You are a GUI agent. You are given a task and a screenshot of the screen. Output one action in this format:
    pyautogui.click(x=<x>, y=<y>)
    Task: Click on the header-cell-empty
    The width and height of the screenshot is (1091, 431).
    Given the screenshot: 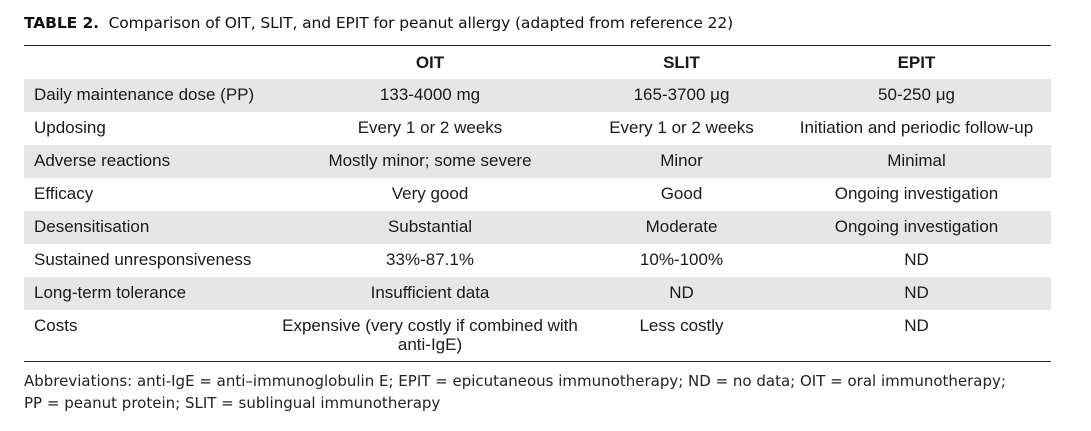 What is the action you would take?
    pyautogui.click(x=151, y=62)
    